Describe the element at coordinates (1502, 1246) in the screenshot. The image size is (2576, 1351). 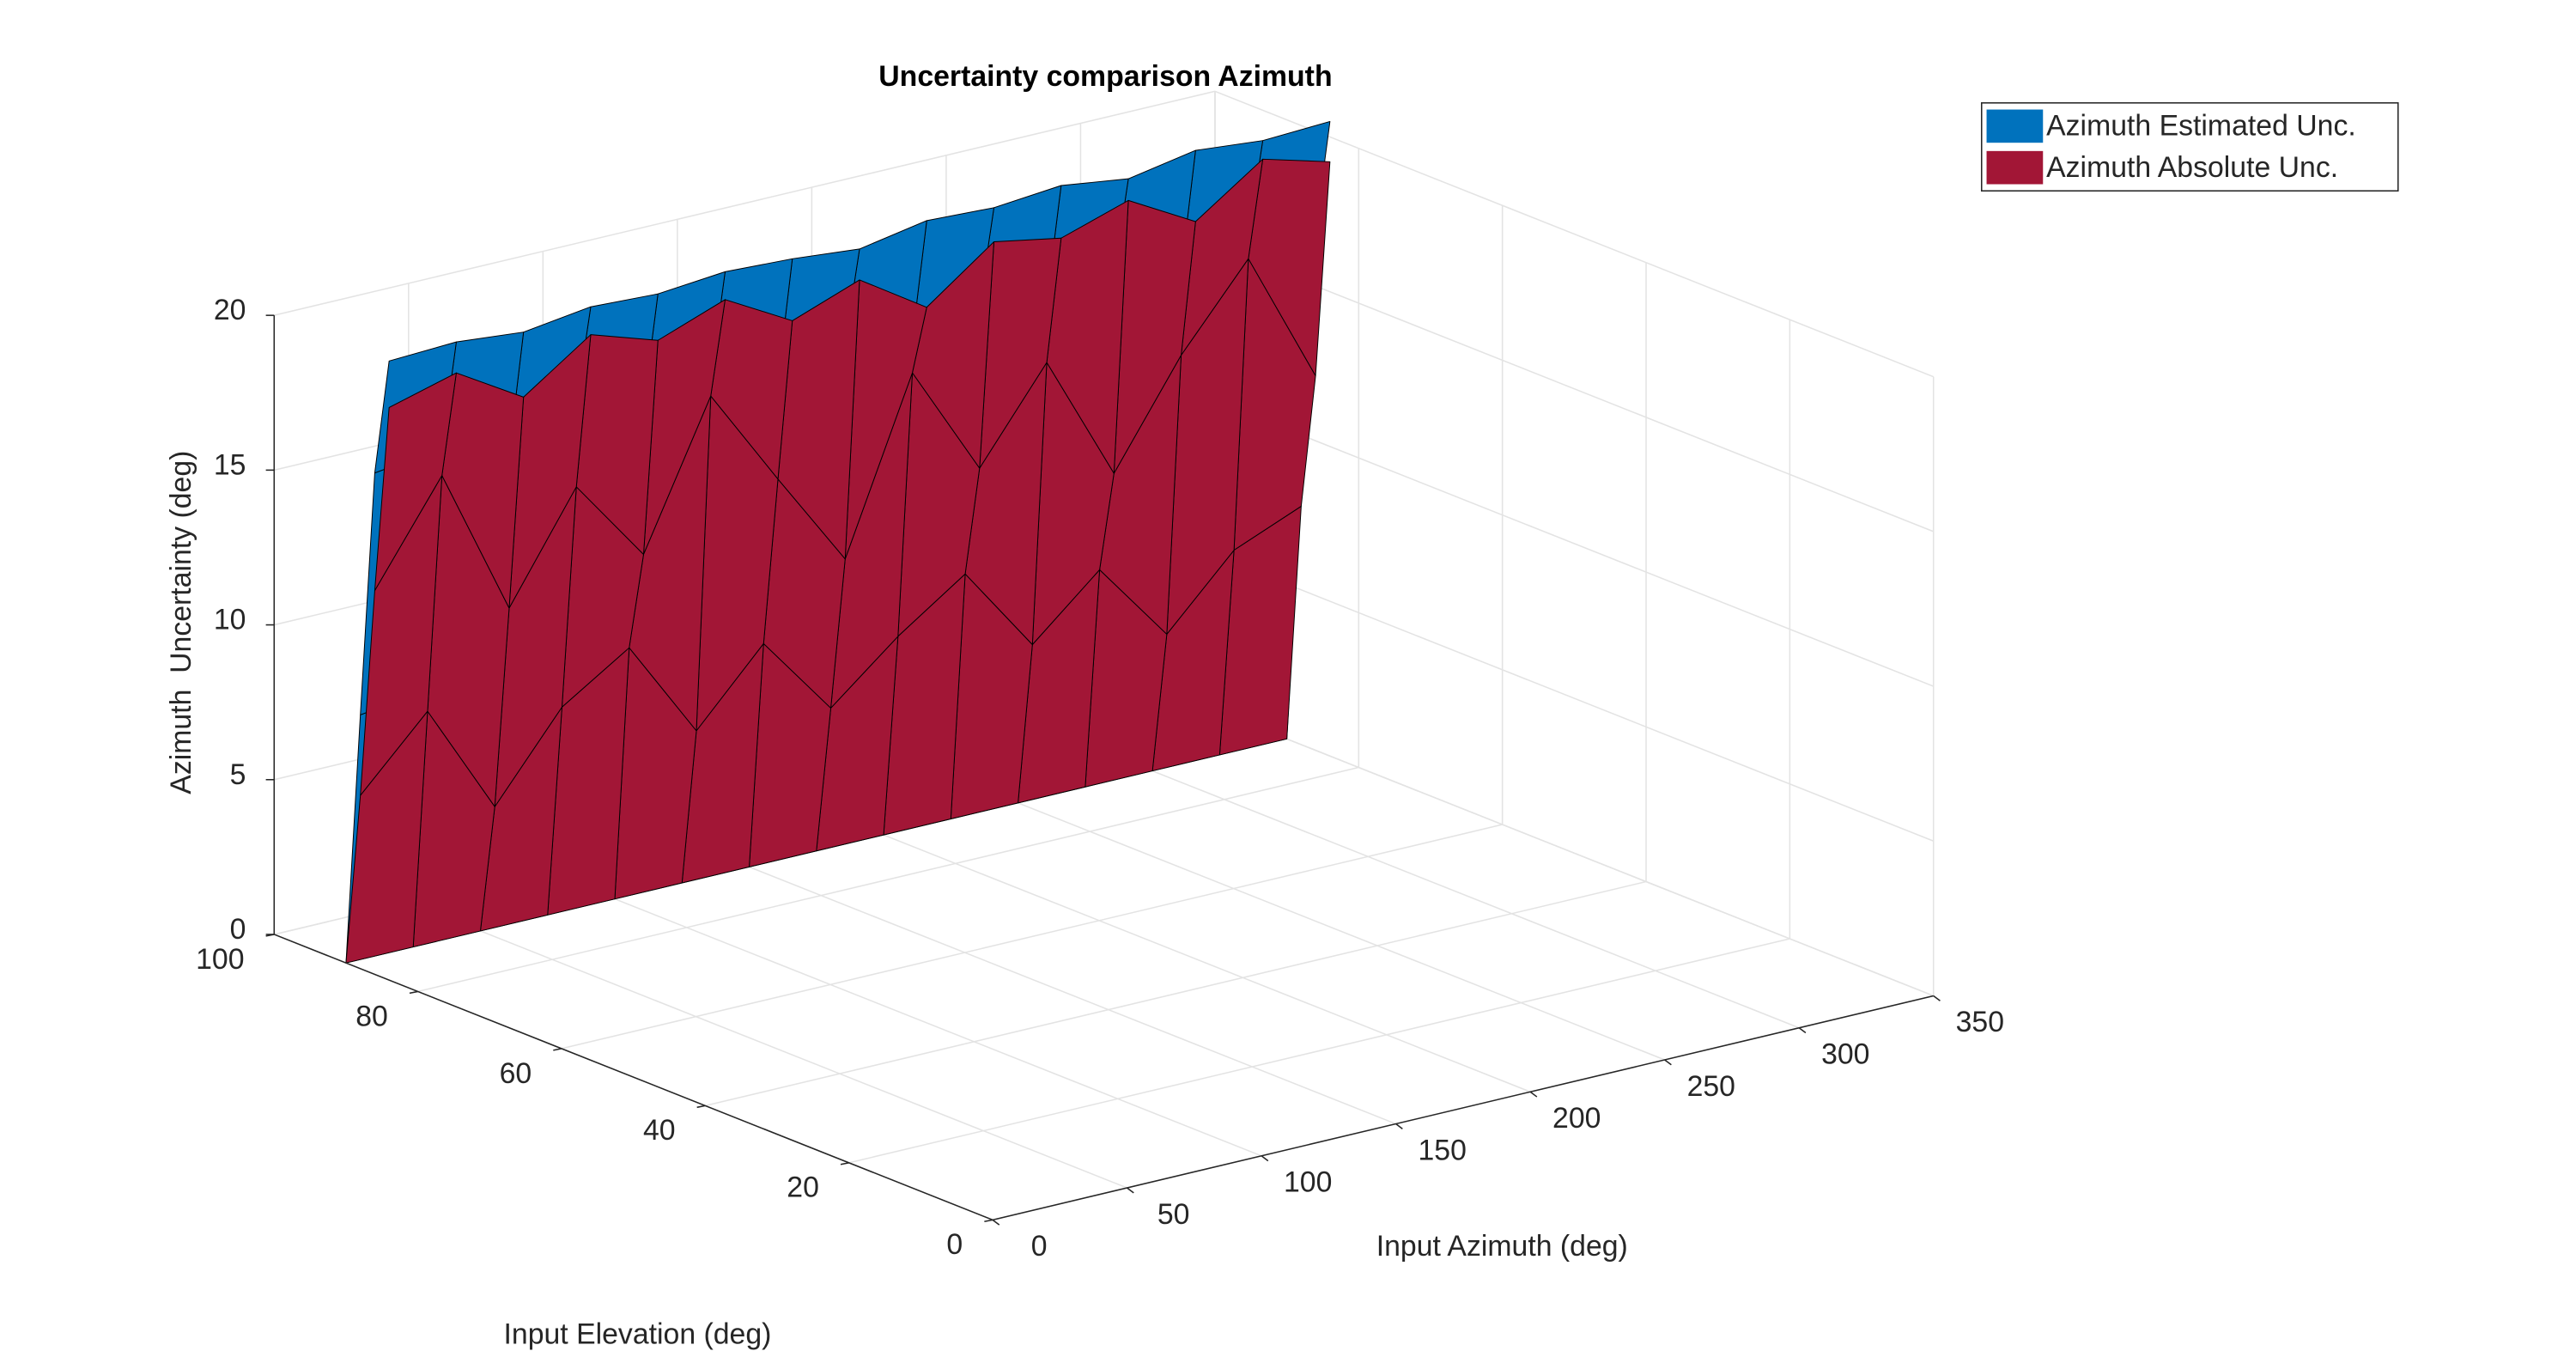
I see `x-axis-label: Input Azimuth (deg)` at that location.